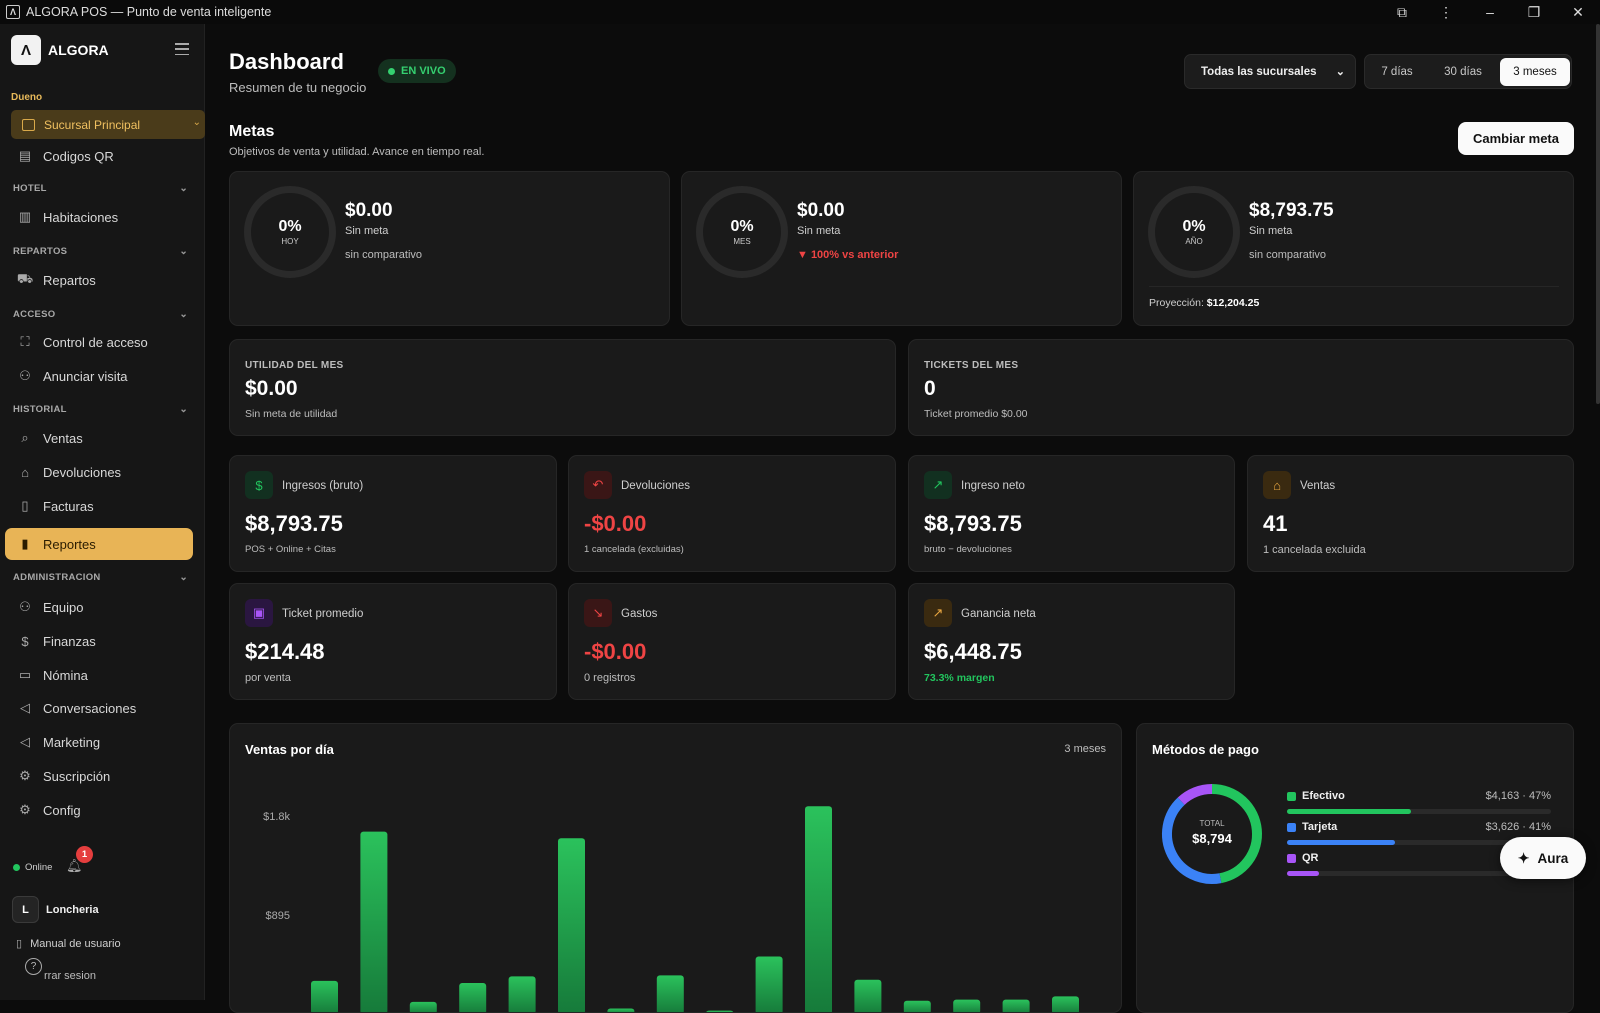 Image resolution: width=1600 pixels, height=1013 pixels. What do you see at coordinates (732, 641) in the screenshot?
I see `kpi-card-expenses: ↘ Gastos -$0.00 0 registros` at bounding box center [732, 641].